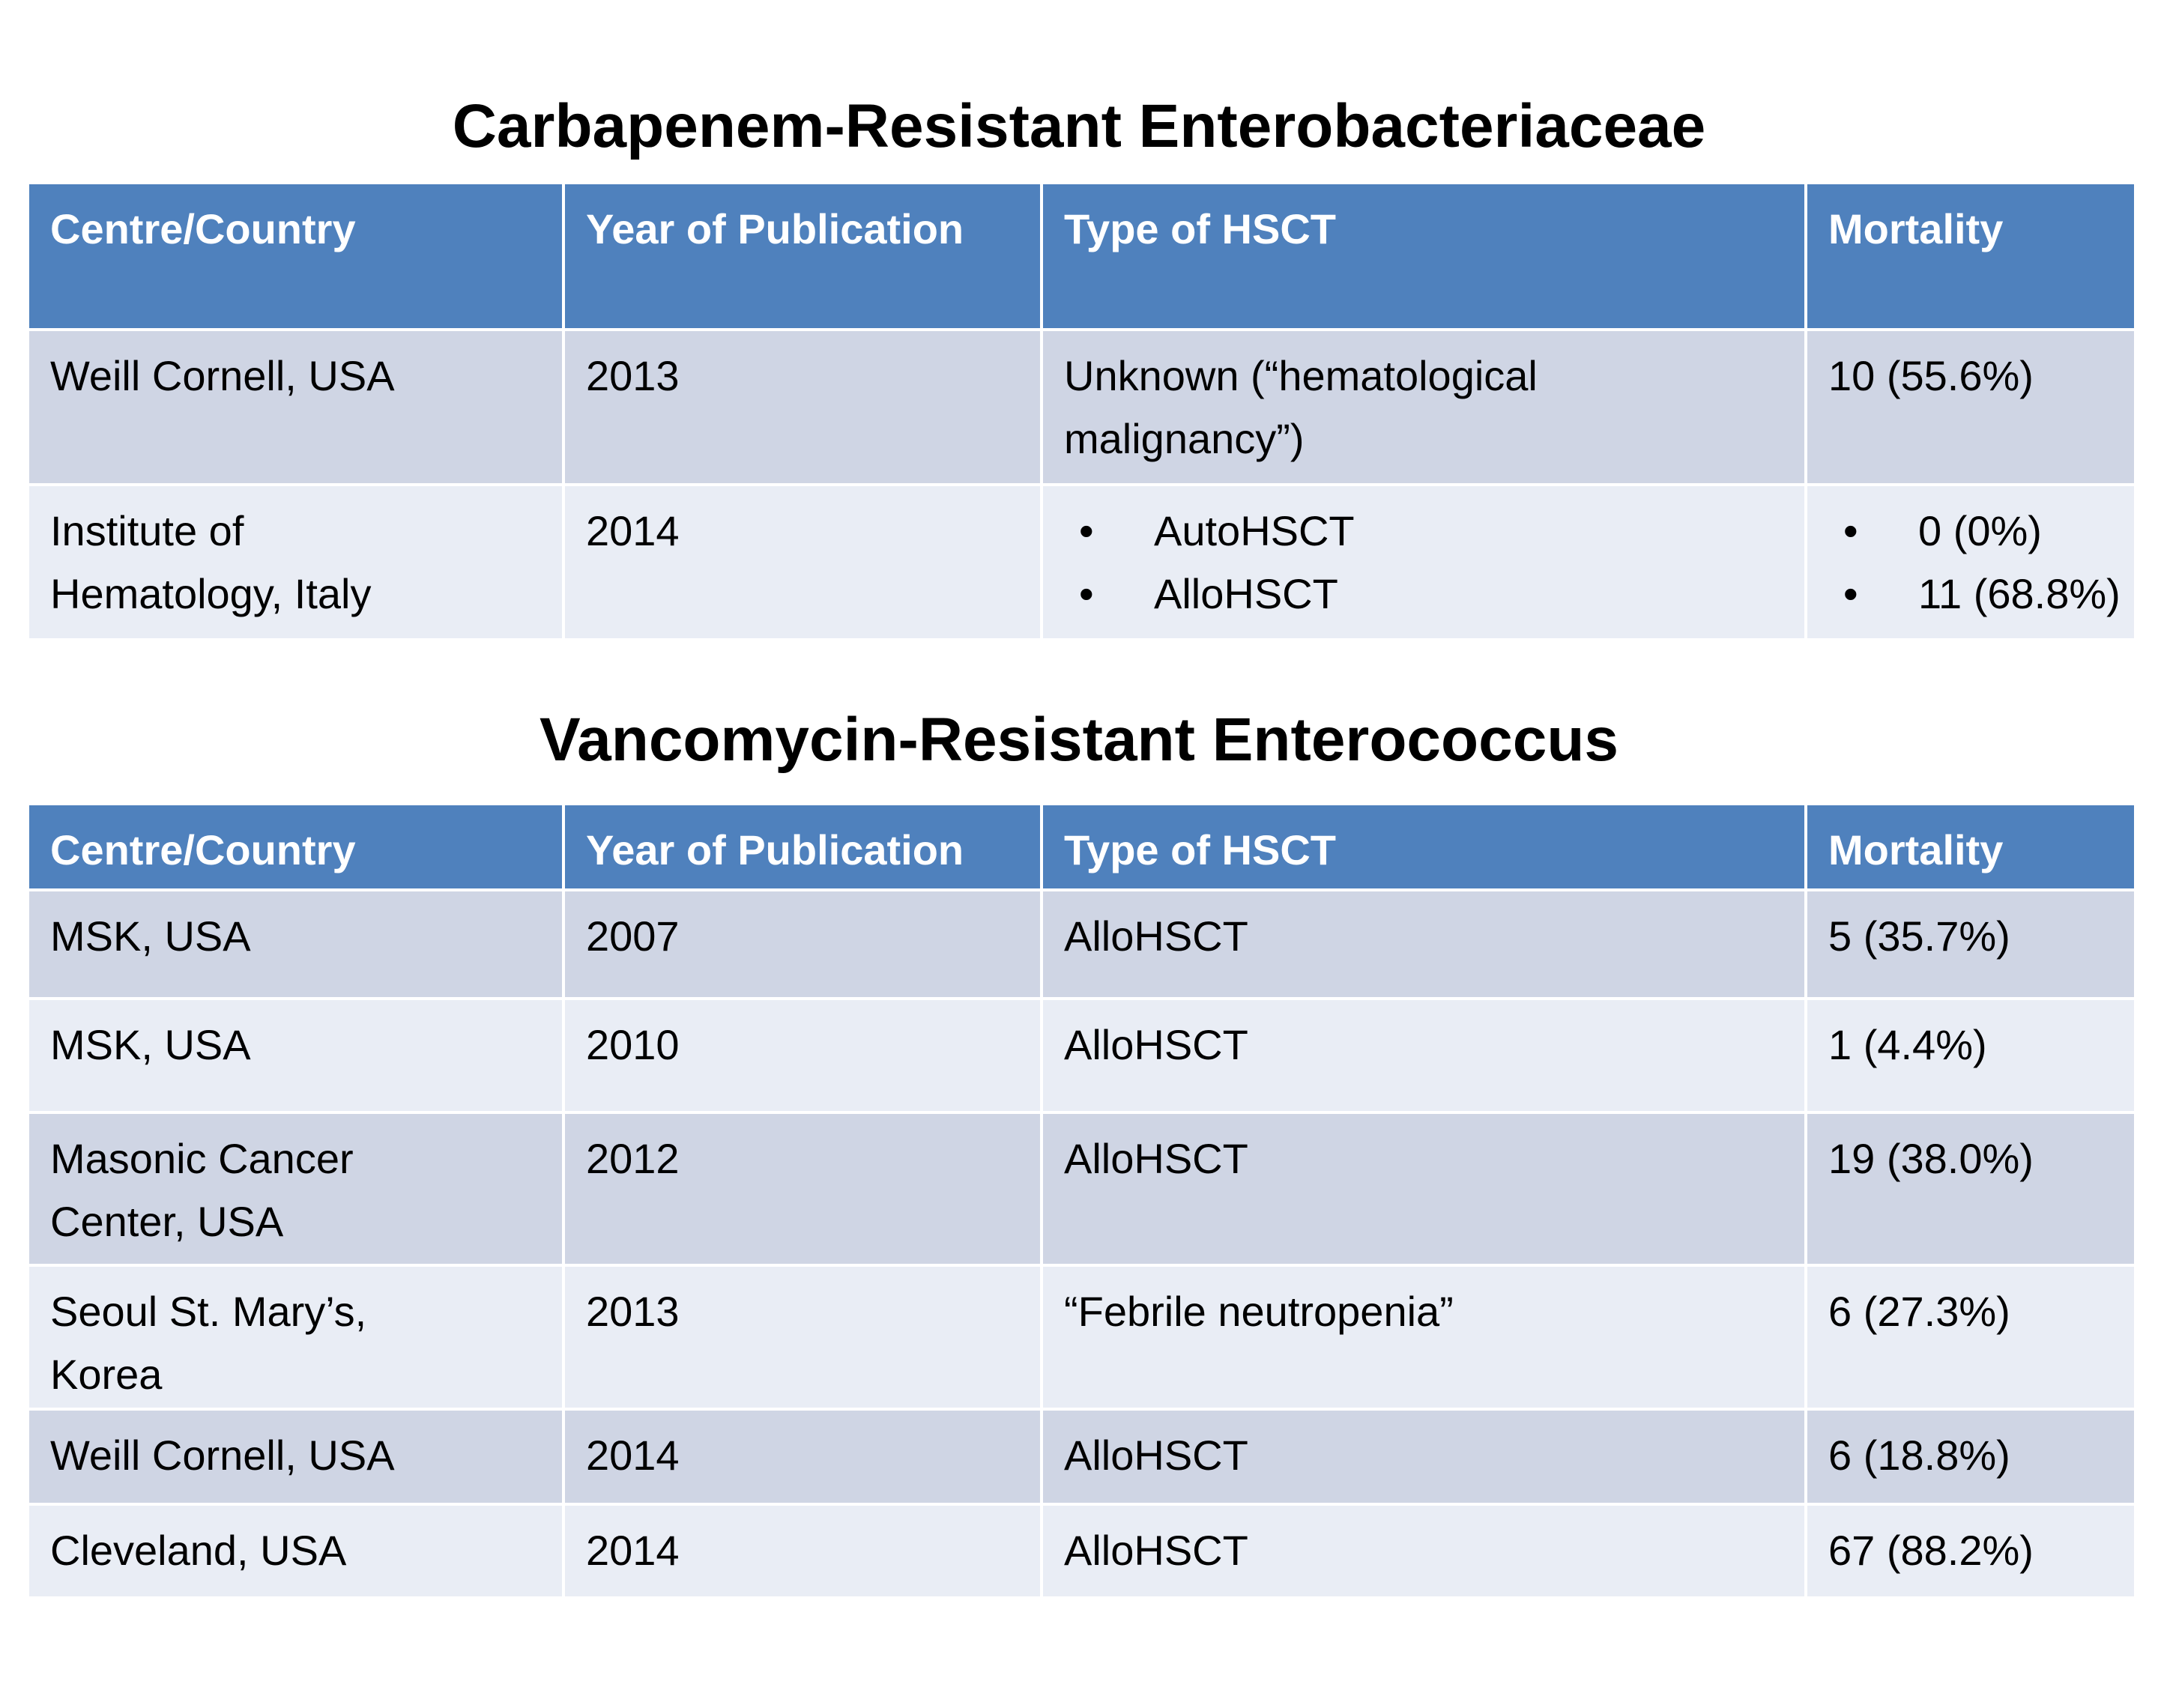  I want to click on cell-mortality: • 0 (0%) • 11 (68.8%), so click(1970, 562).